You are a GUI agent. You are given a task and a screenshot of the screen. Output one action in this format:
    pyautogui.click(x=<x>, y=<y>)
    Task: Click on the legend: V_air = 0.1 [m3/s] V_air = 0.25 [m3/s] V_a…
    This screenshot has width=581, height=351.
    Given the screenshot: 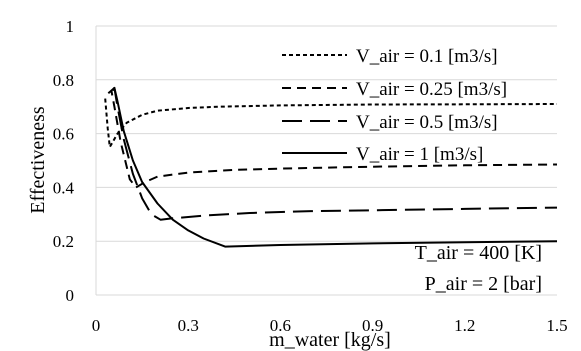 What is the action you would take?
    pyautogui.click(x=394, y=105)
    